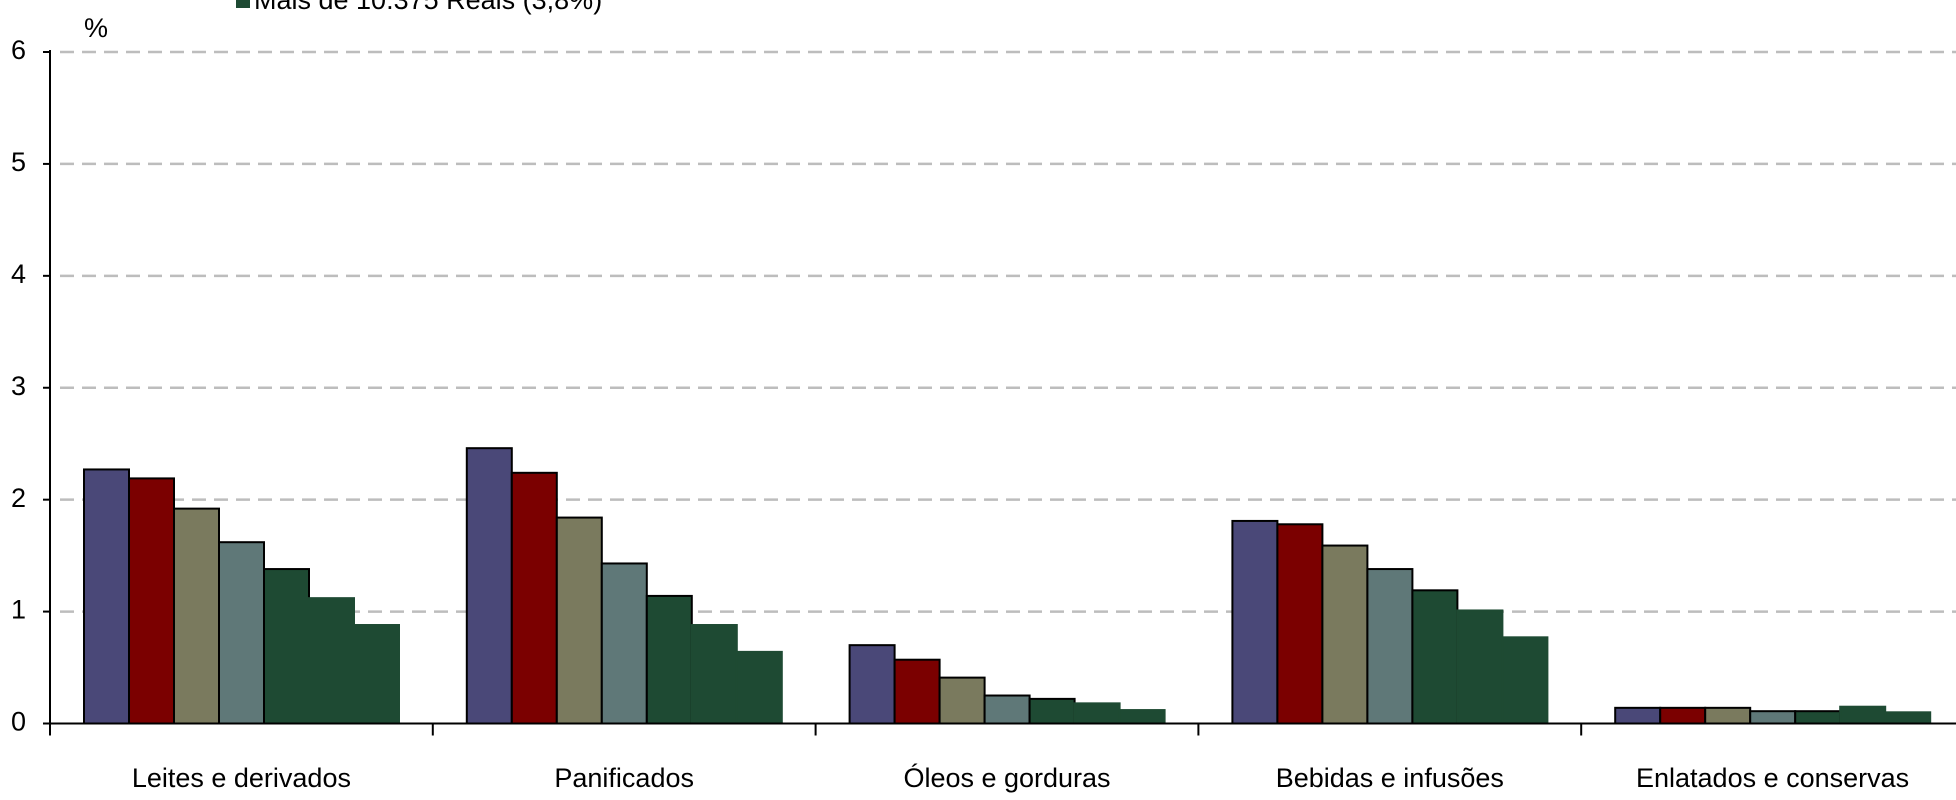 This screenshot has height=800, width=1956. What do you see at coordinates (1772, 778) in the screenshot?
I see `x-tick-label: Enlatados e conservas` at bounding box center [1772, 778].